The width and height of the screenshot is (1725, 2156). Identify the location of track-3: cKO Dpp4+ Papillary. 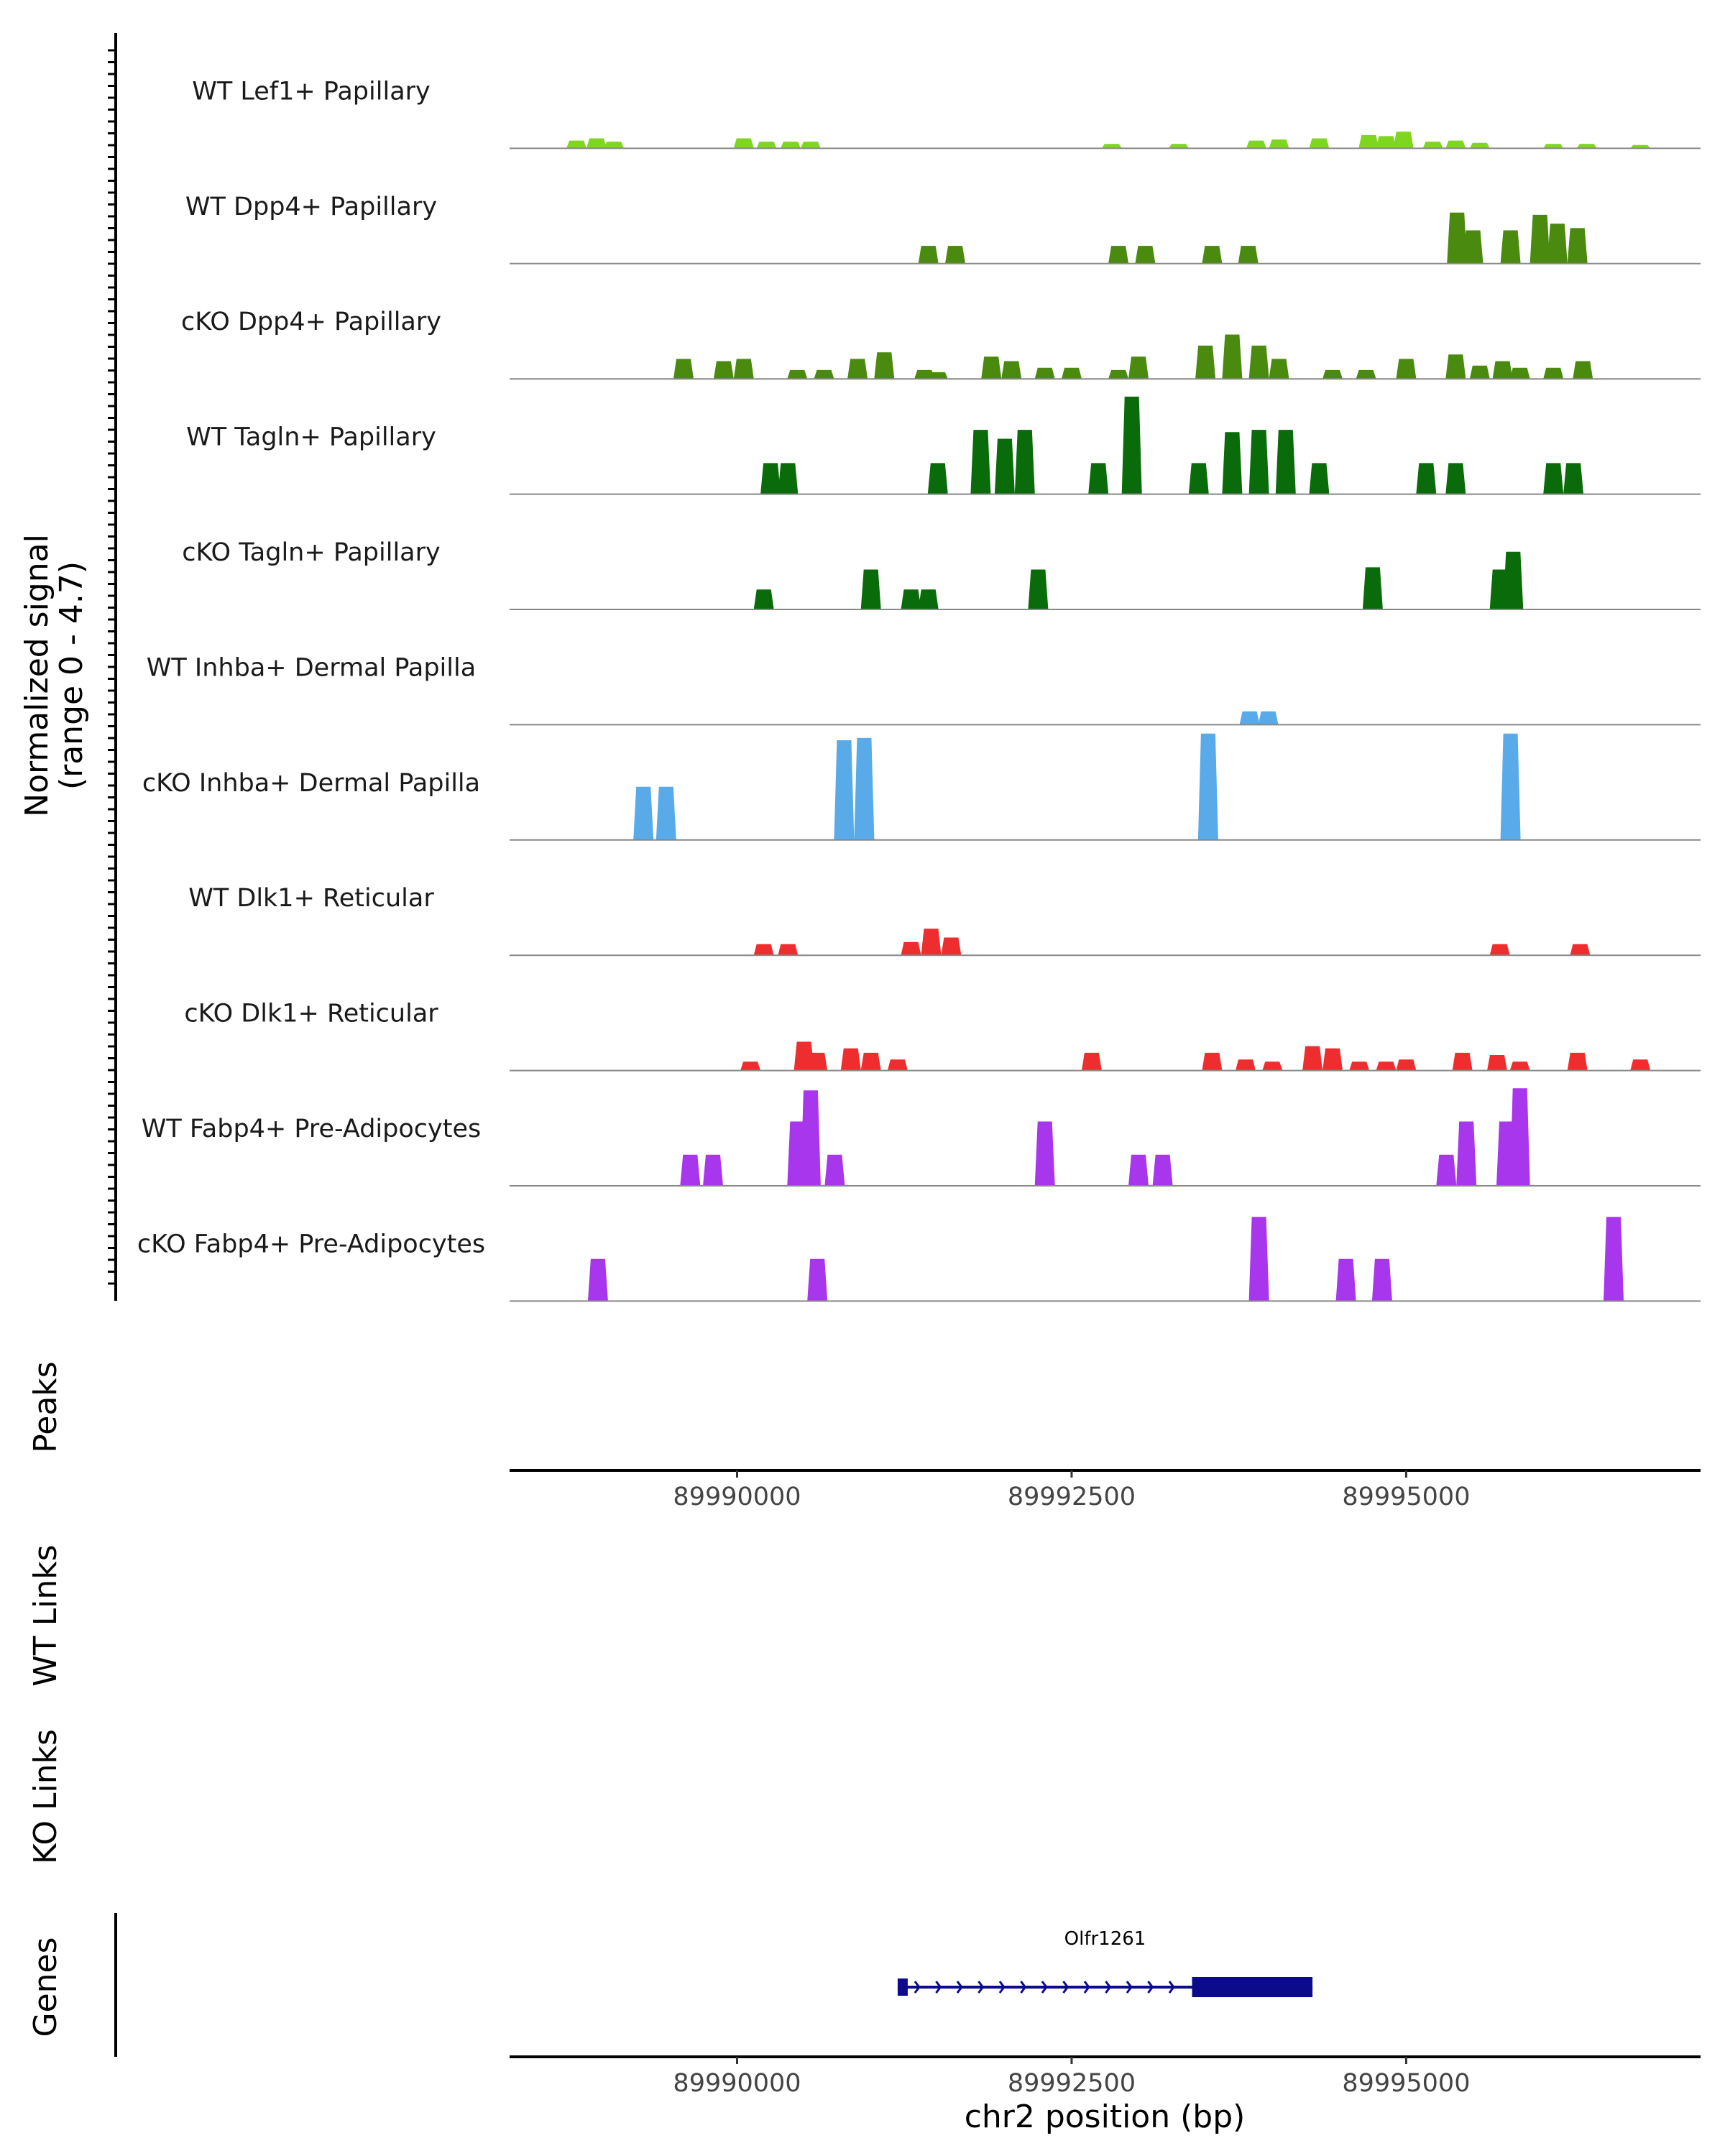
(941, 344).